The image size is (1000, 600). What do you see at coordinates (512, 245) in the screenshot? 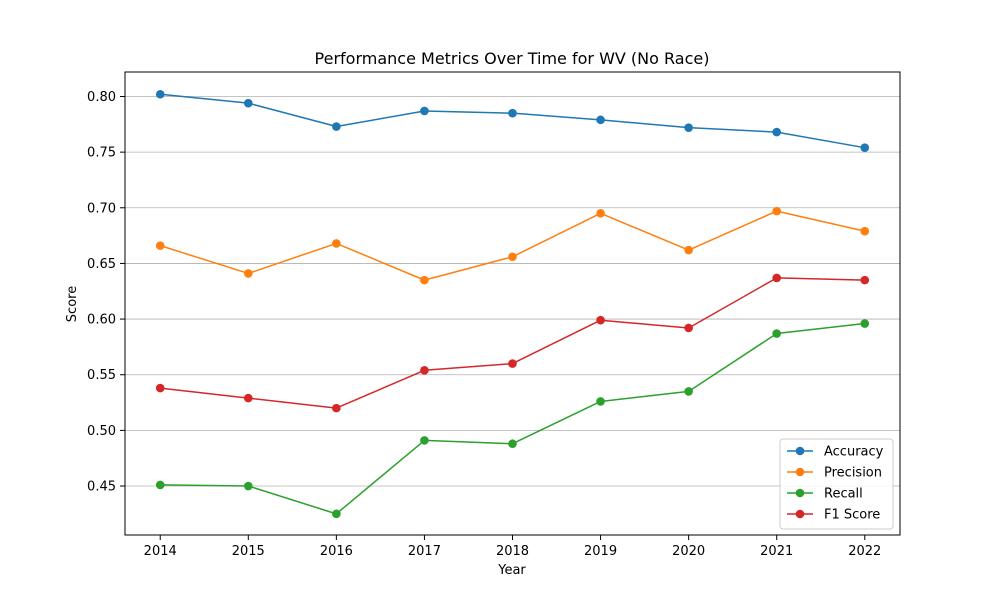
I see `series-line-precision` at bounding box center [512, 245].